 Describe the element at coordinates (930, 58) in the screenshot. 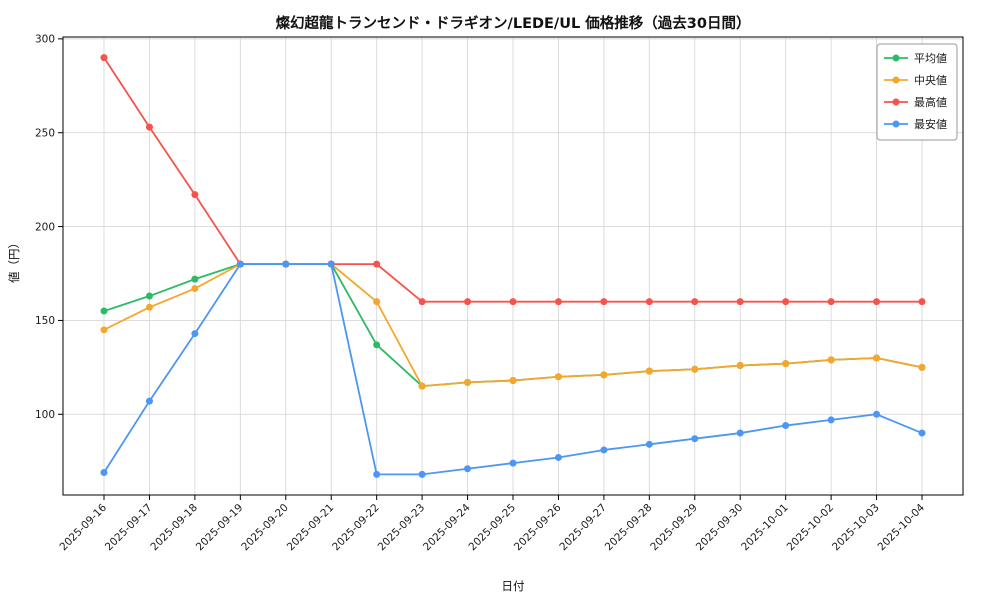

I see `legend-label: 平均値` at that location.